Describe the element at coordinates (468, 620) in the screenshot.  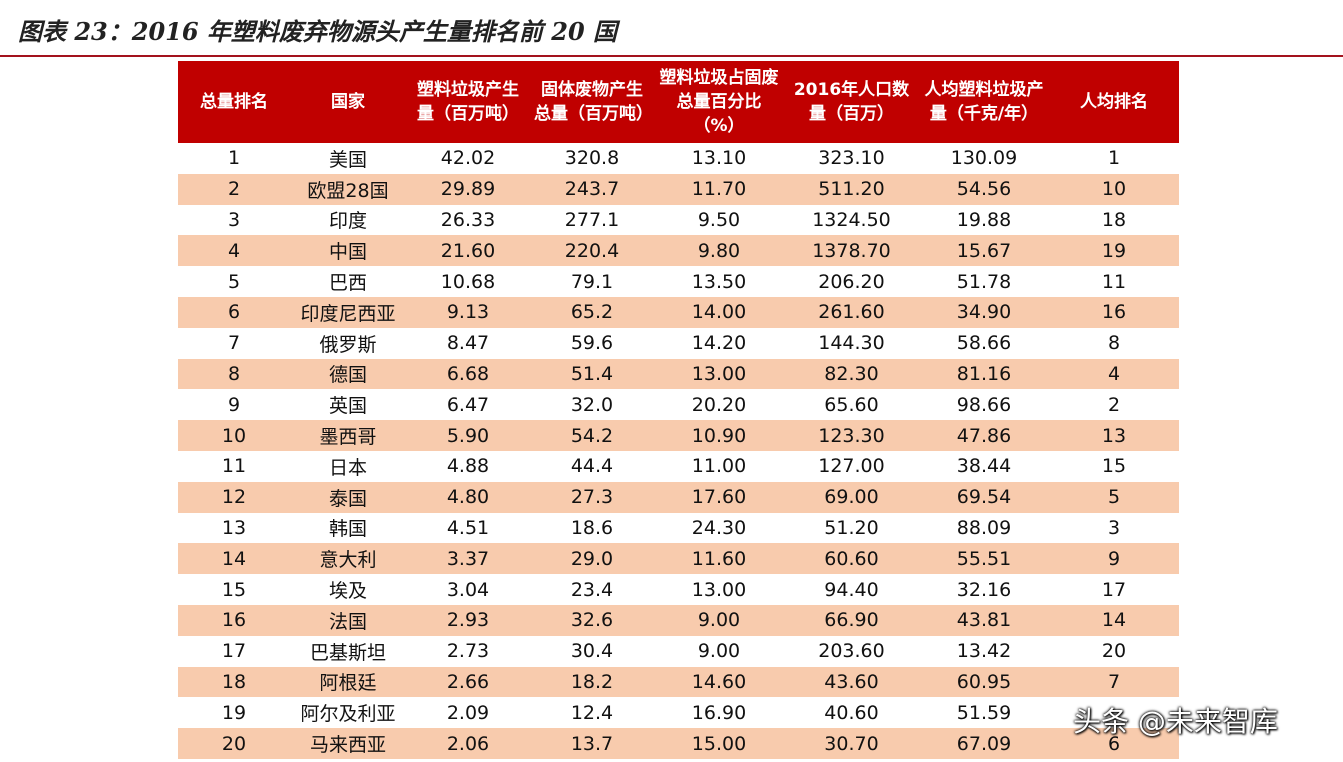
I see `cell-plastic-waste: 2.93` at that location.